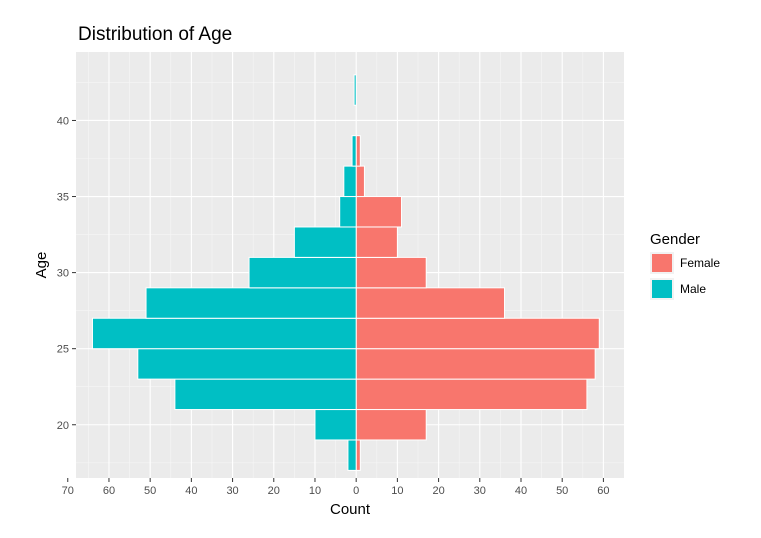  What do you see at coordinates (675, 239) in the screenshot?
I see `legend-title: Gender` at bounding box center [675, 239].